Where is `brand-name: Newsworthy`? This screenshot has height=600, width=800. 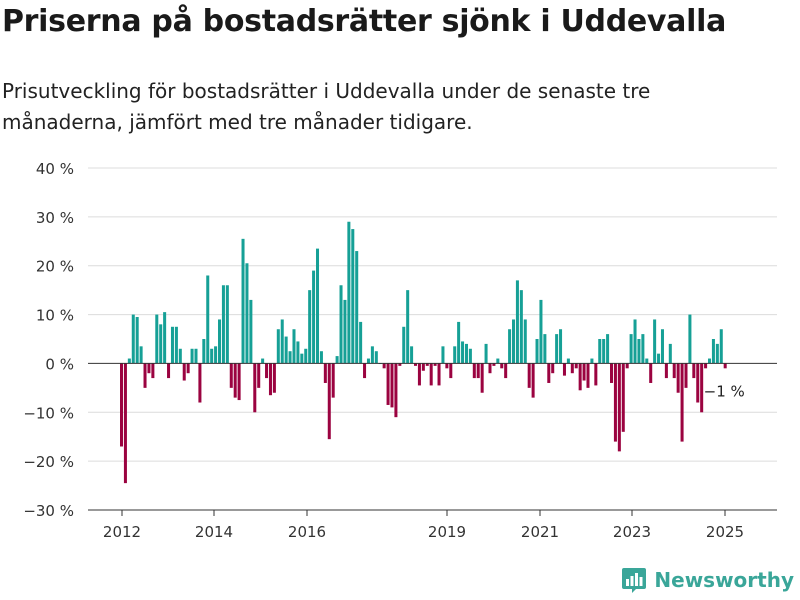
brand-name: Newsworthy is located at coordinates (724, 580).